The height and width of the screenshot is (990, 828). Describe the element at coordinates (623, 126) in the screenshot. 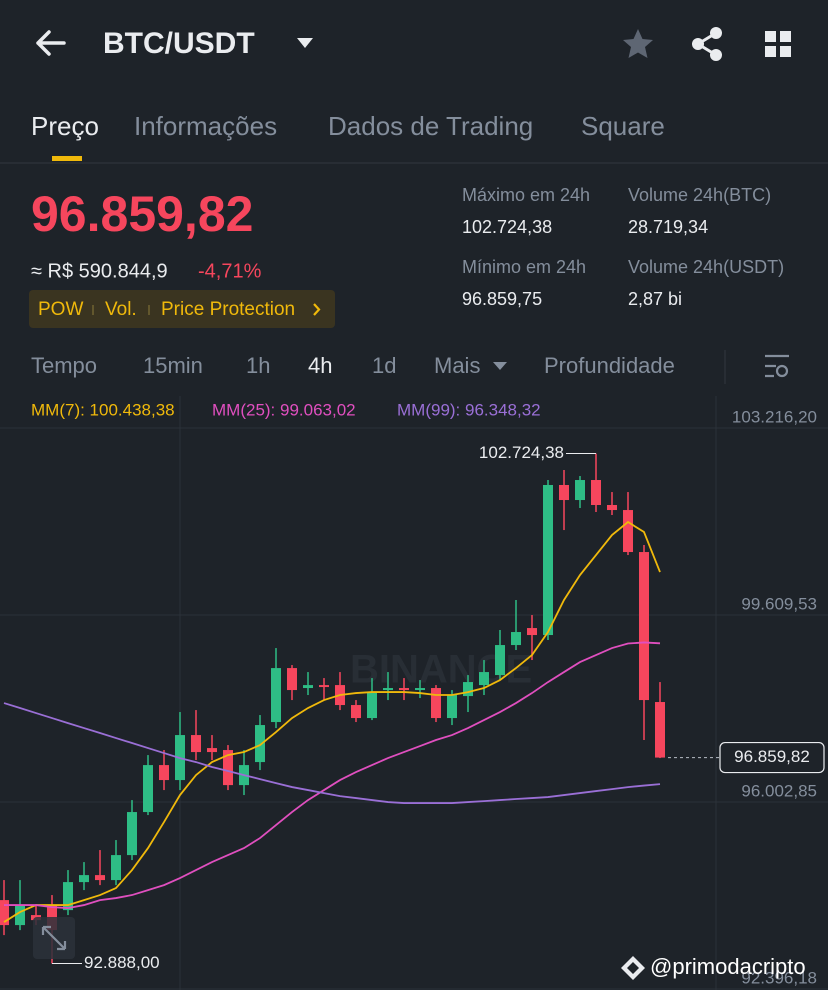

I see `tab: Square` at that location.